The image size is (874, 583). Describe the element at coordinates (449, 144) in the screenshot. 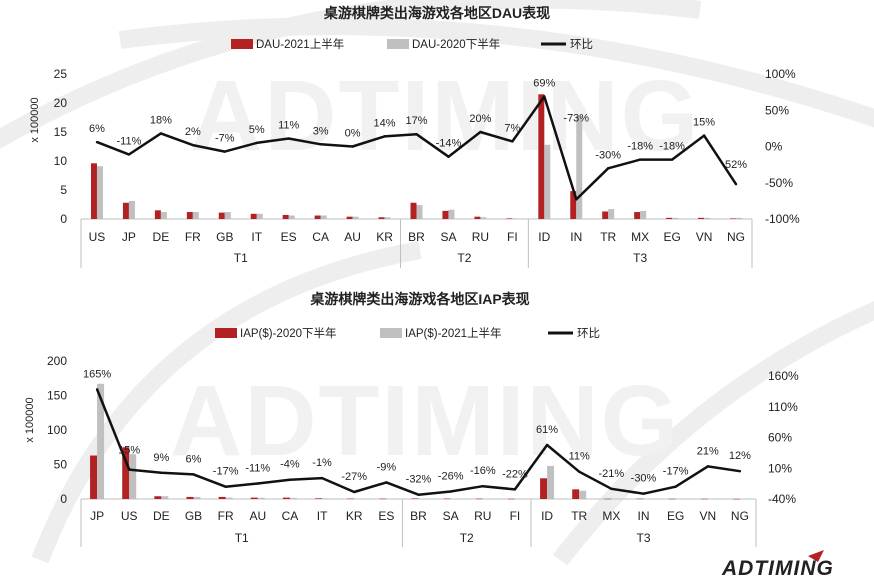

I see `data-label: -14%` at that location.